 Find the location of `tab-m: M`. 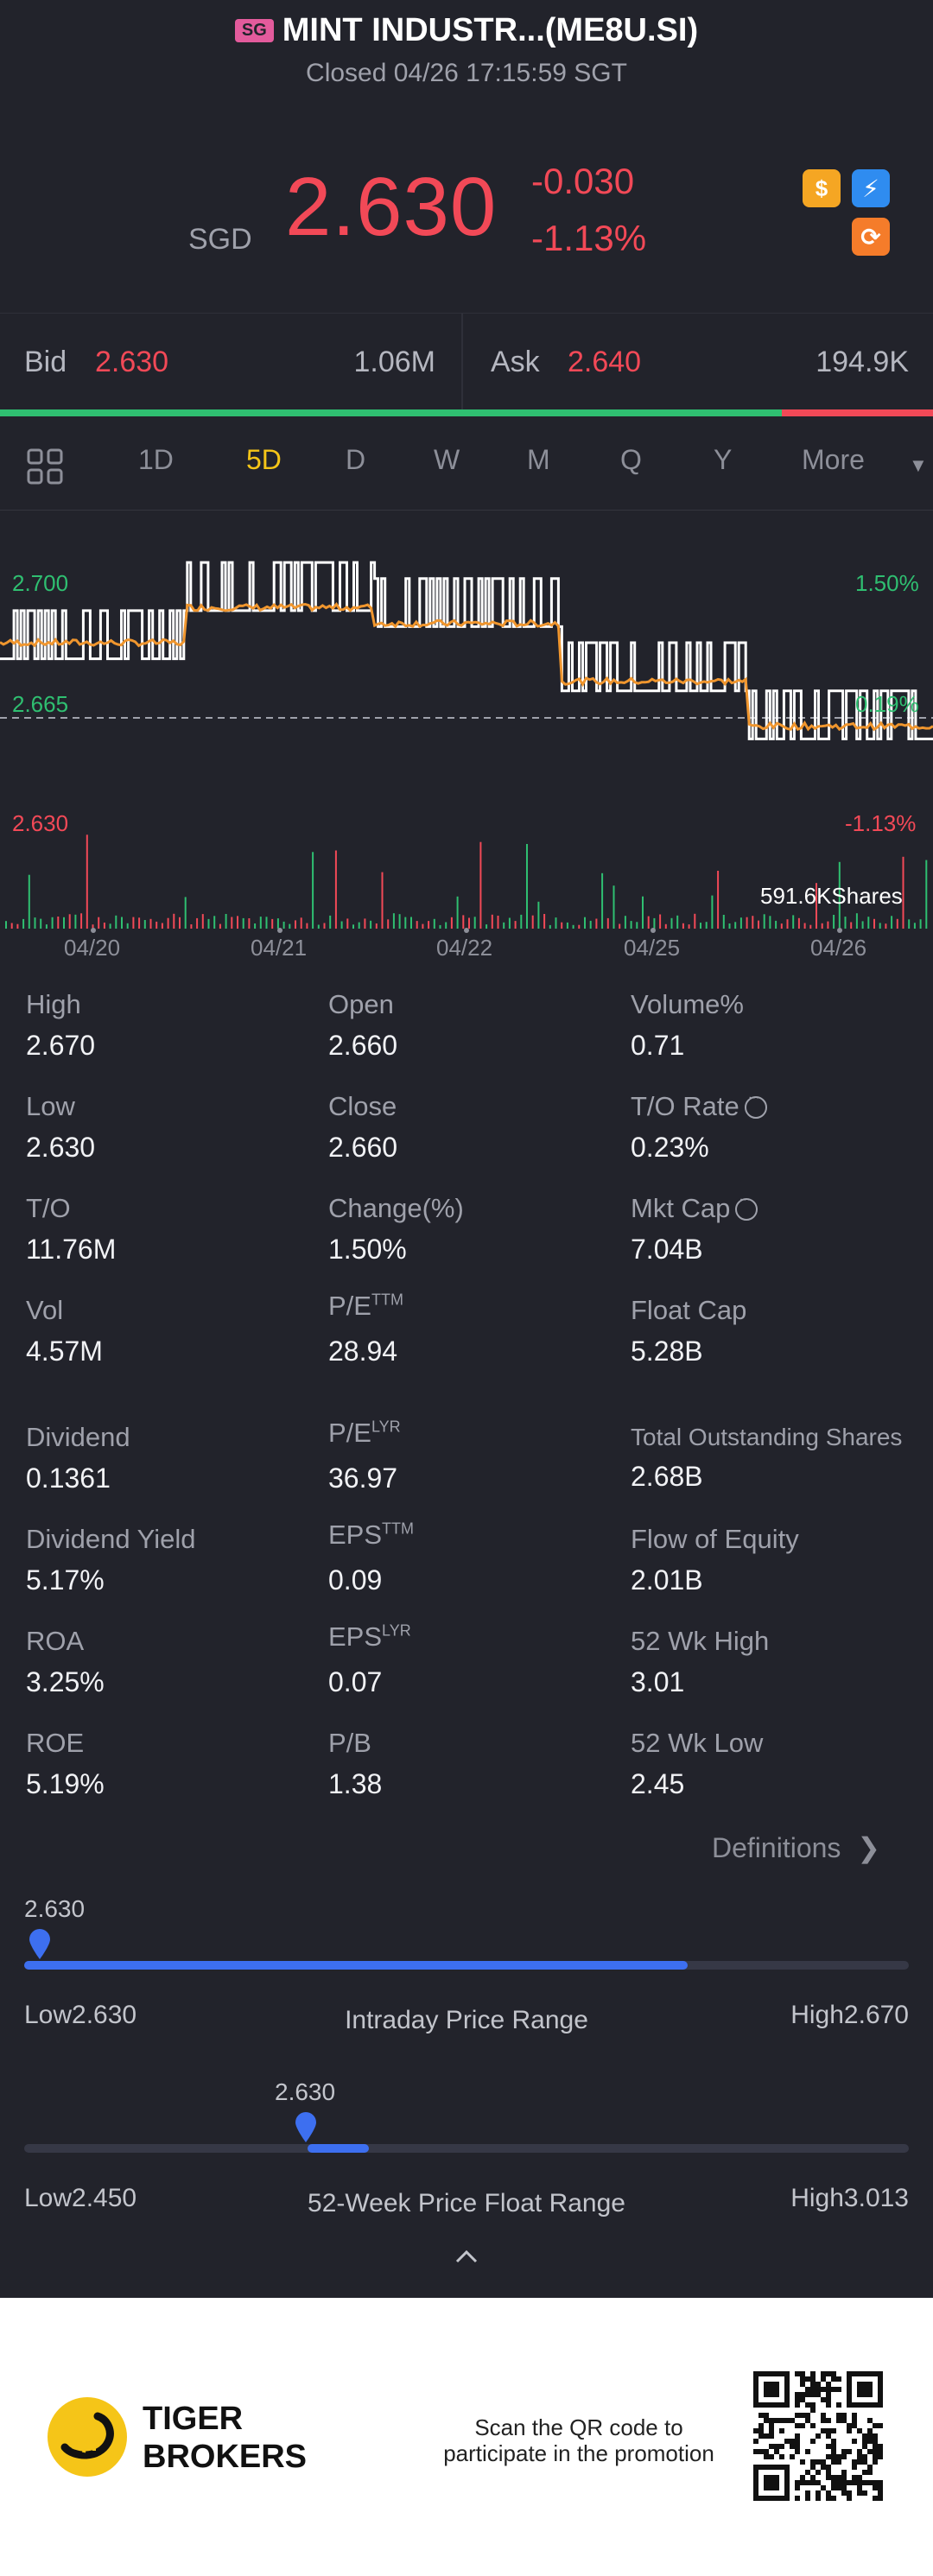

tab-m: M is located at coordinates (538, 459).